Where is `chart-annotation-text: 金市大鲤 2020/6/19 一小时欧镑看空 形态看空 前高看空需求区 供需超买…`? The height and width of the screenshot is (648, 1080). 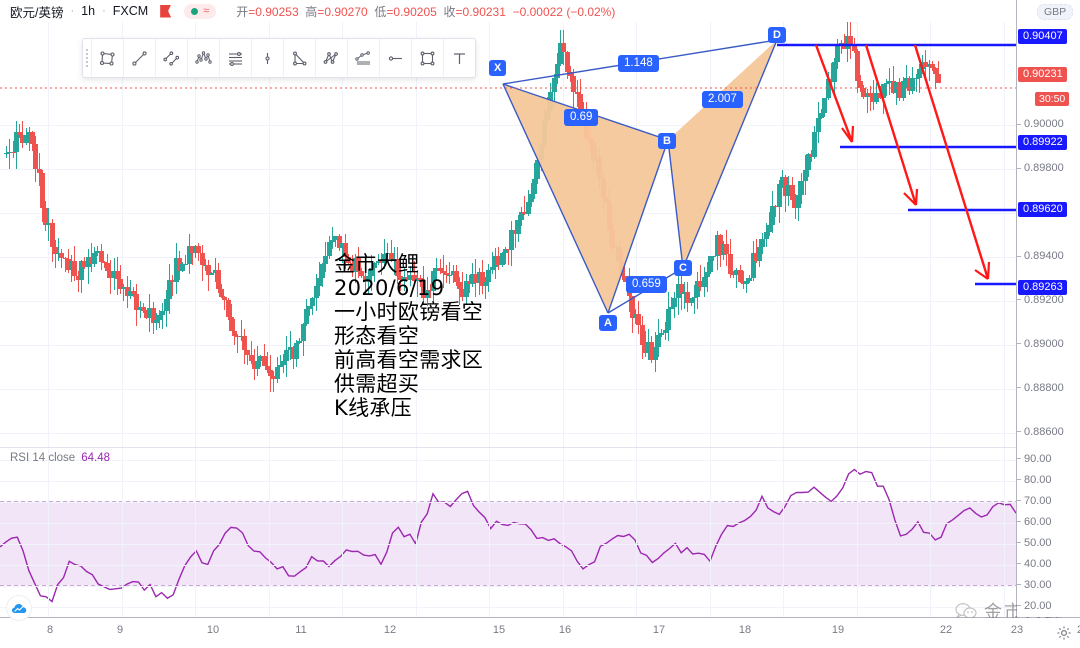 chart-annotation-text: 金市大鲤 2020/6/19 一小时欧镑看空 形态看空 前高看空需求区 供需超买… is located at coordinates (409, 336).